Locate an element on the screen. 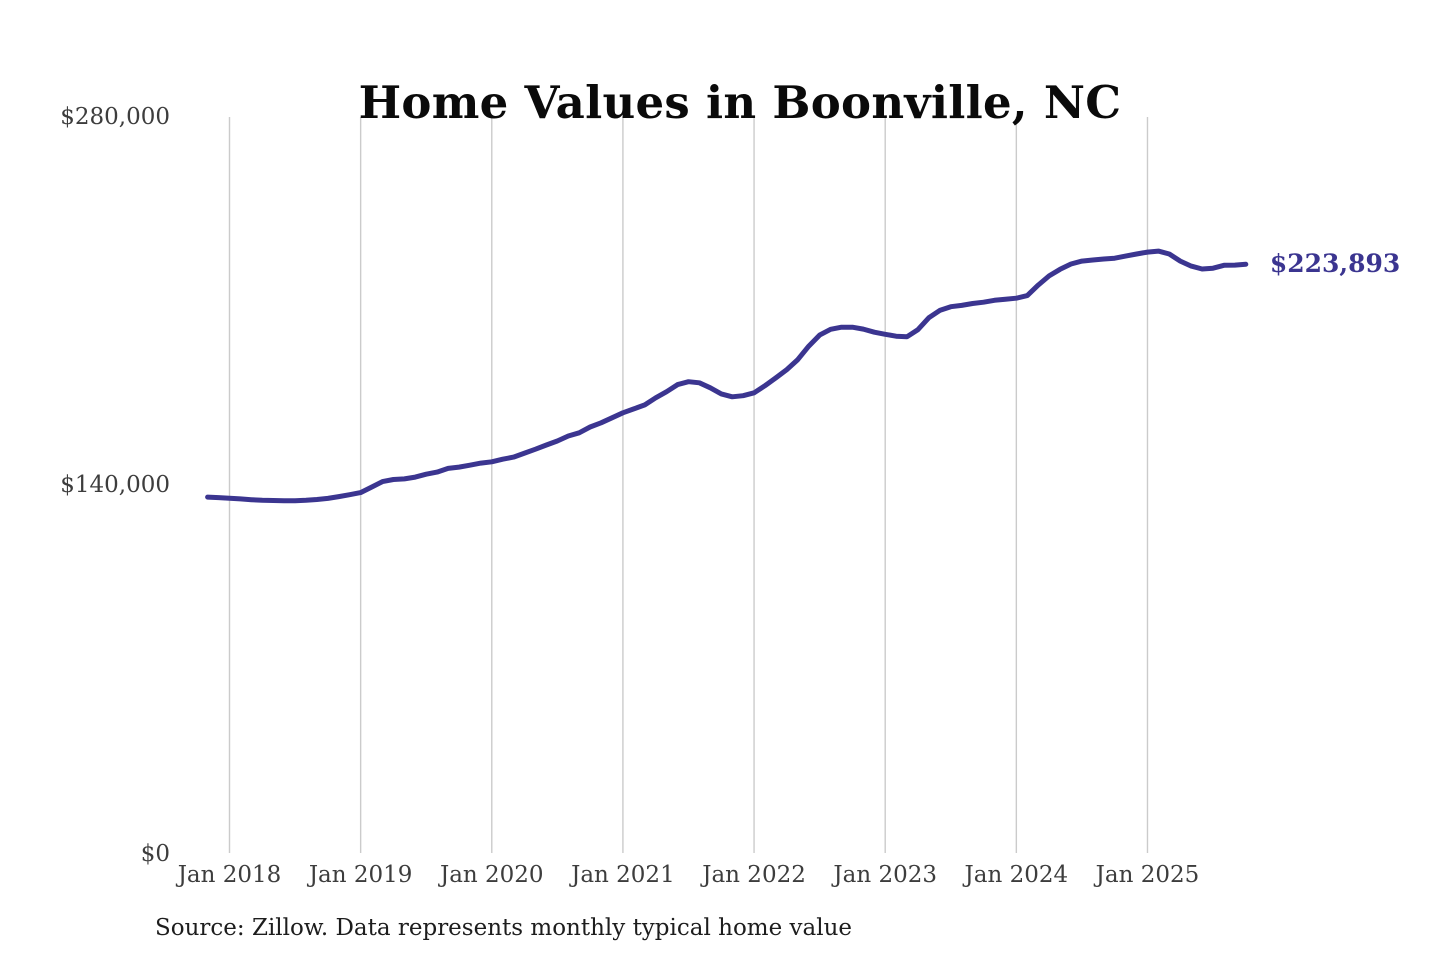 The width and height of the screenshot is (1440, 960). chart-title: Home Values in Boonville, NC is located at coordinates (740, 103).